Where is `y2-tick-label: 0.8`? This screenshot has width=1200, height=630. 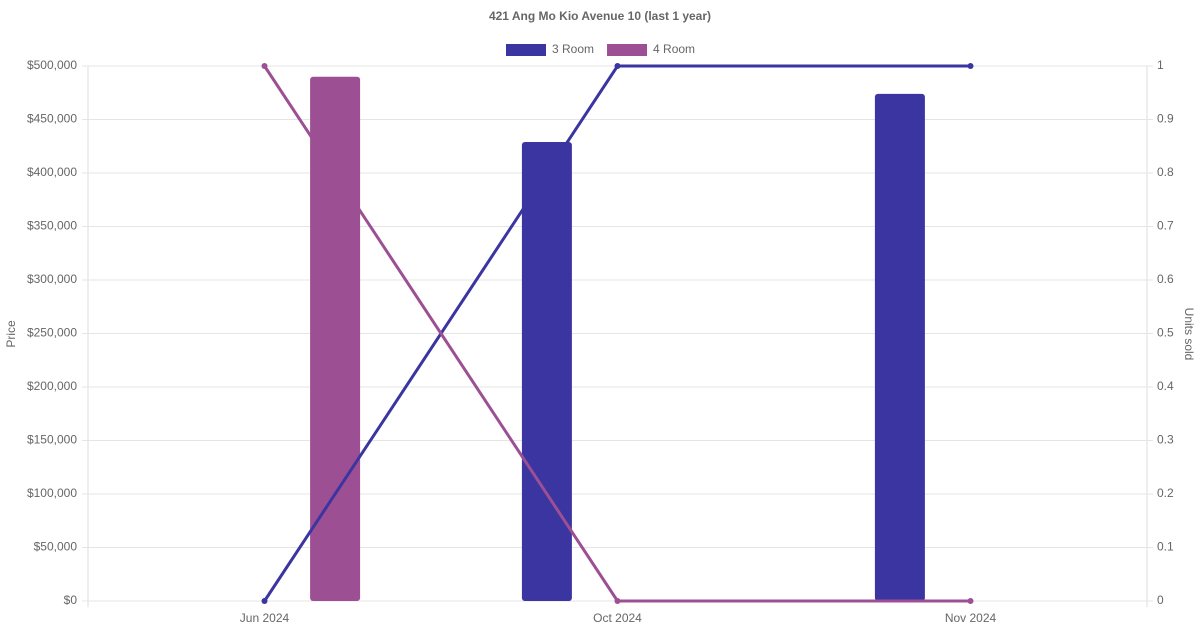
y2-tick-label: 0.8 is located at coordinates (1165, 172).